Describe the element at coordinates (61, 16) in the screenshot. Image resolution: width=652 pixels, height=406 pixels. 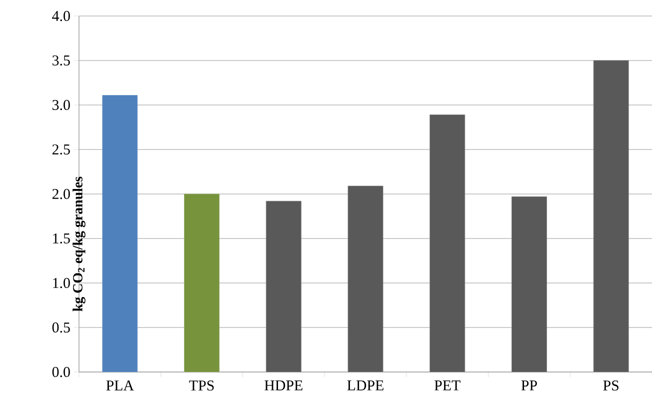
I see `y-tick-label: 4.0` at that location.